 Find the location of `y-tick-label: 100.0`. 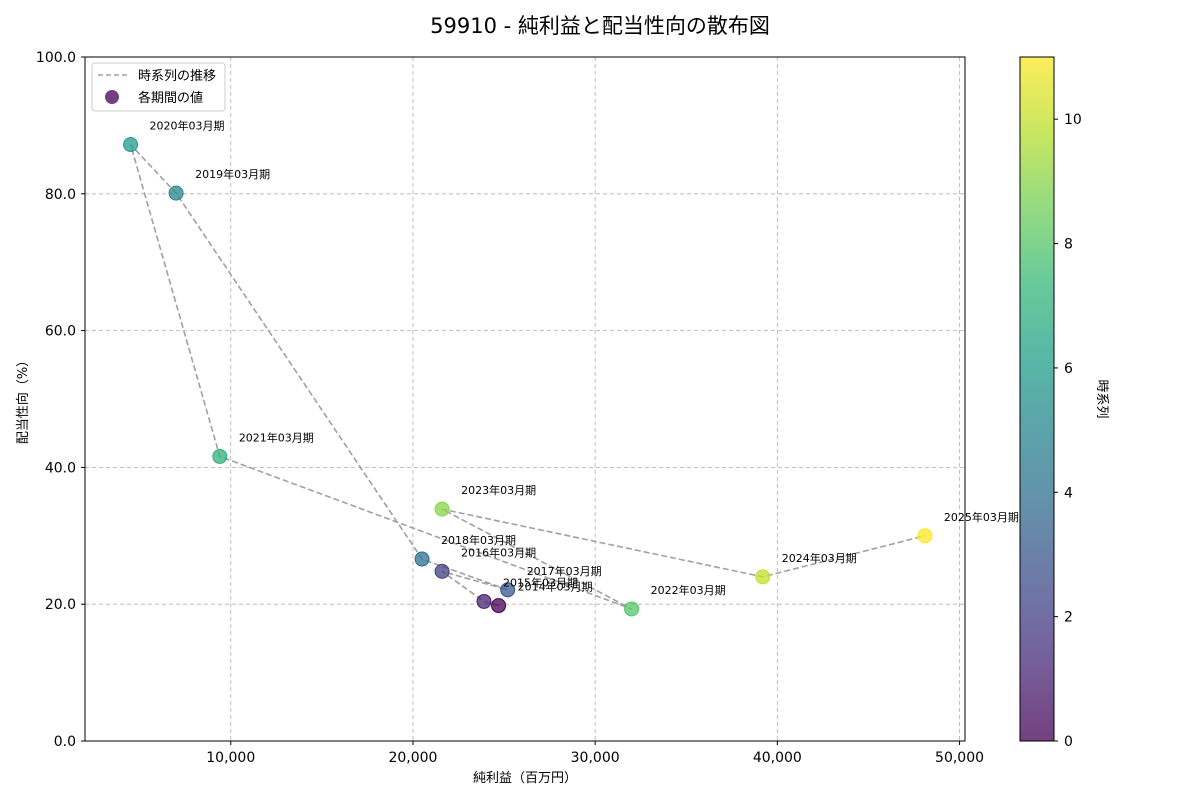

y-tick-label: 100.0 is located at coordinates (56, 58).